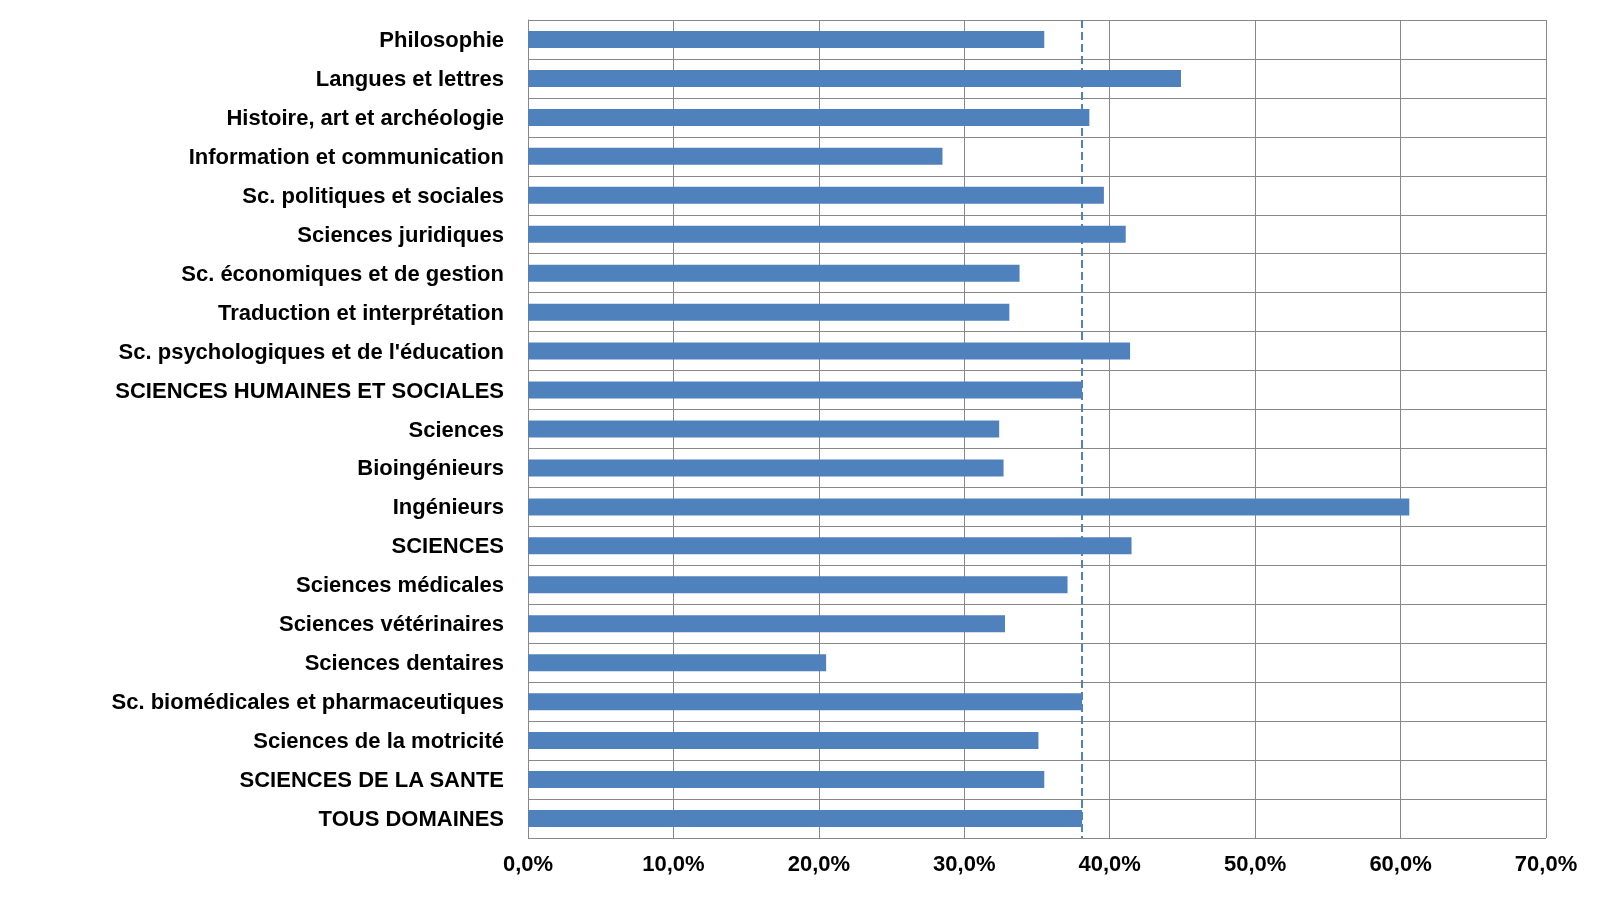 This screenshot has height=924, width=1604. What do you see at coordinates (430, 468) in the screenshot?
I see `y-tick-label: Bioingénieurs` at bounding box center [430, 468].